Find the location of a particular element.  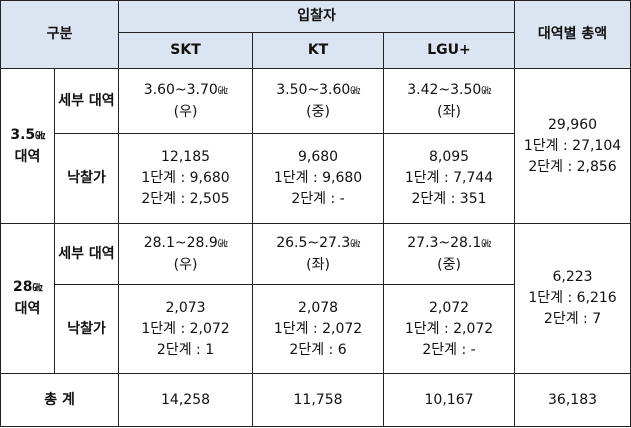

skt-winning-price: 12,185 1단계 : 9,680 2단계 : 2,505 is located at coordinates (186, 178).